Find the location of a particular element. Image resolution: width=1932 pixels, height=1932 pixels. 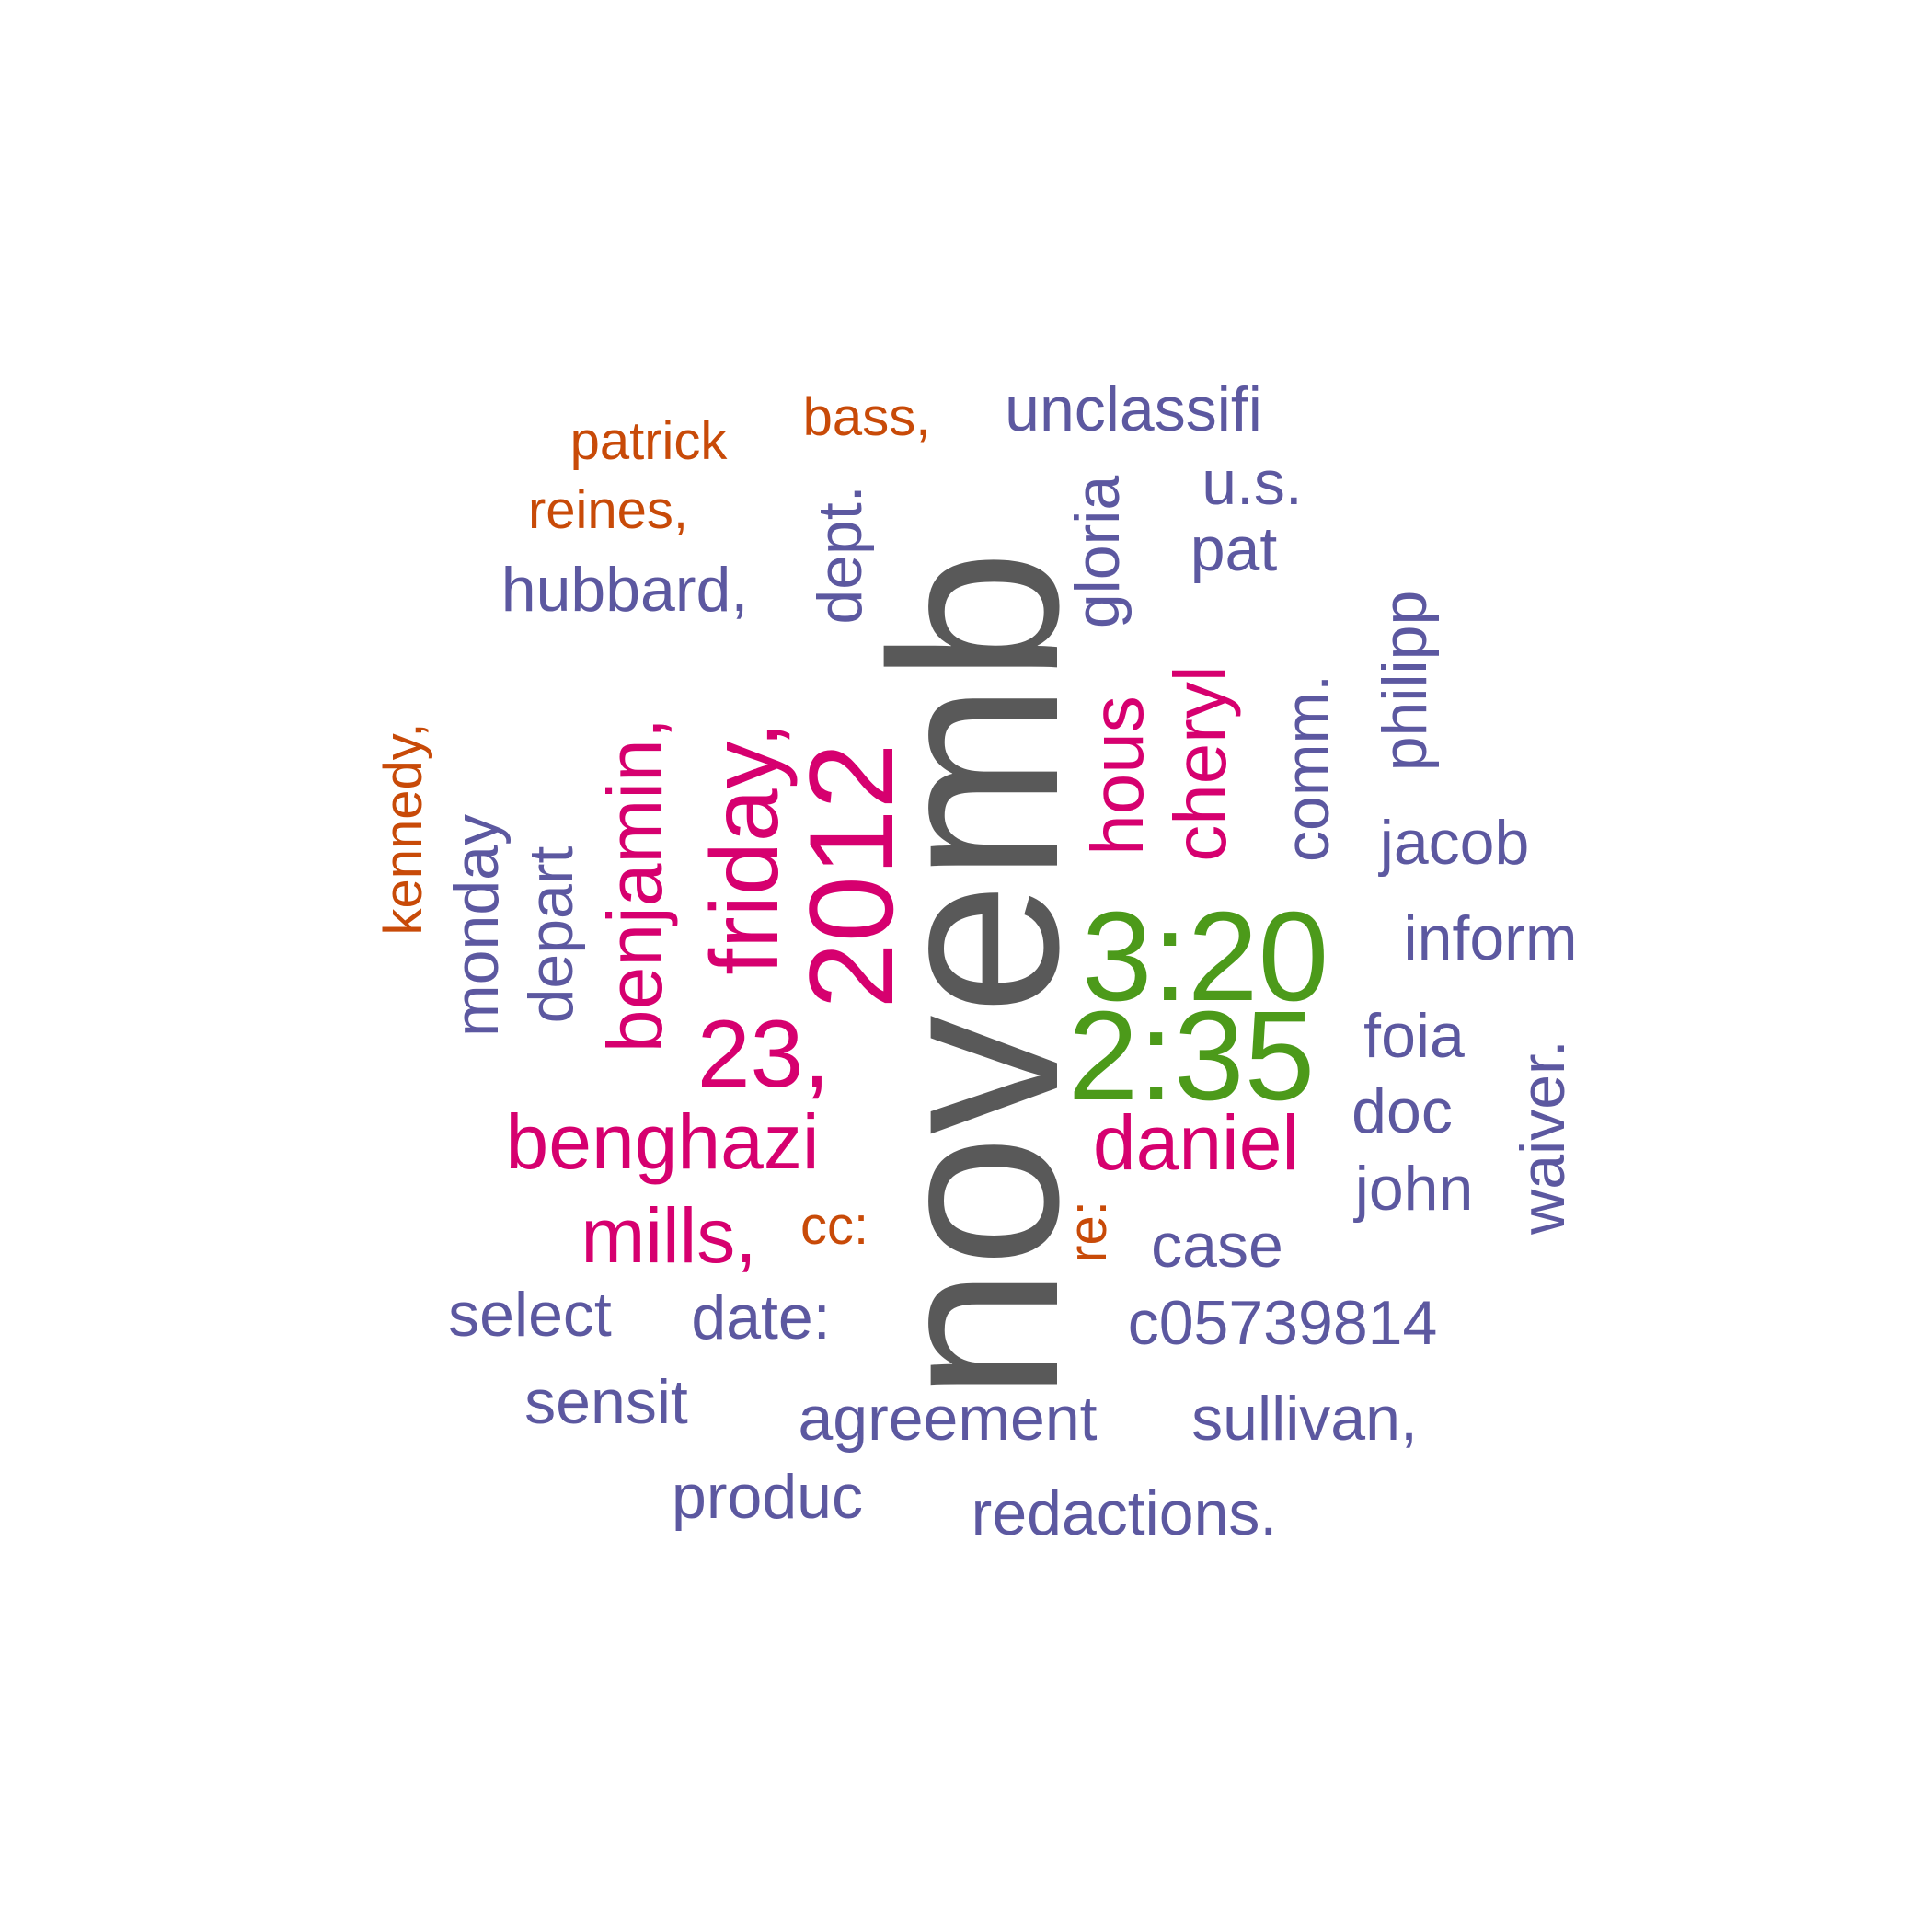

word-2012: 2012 is located at coordinates (851, 875).